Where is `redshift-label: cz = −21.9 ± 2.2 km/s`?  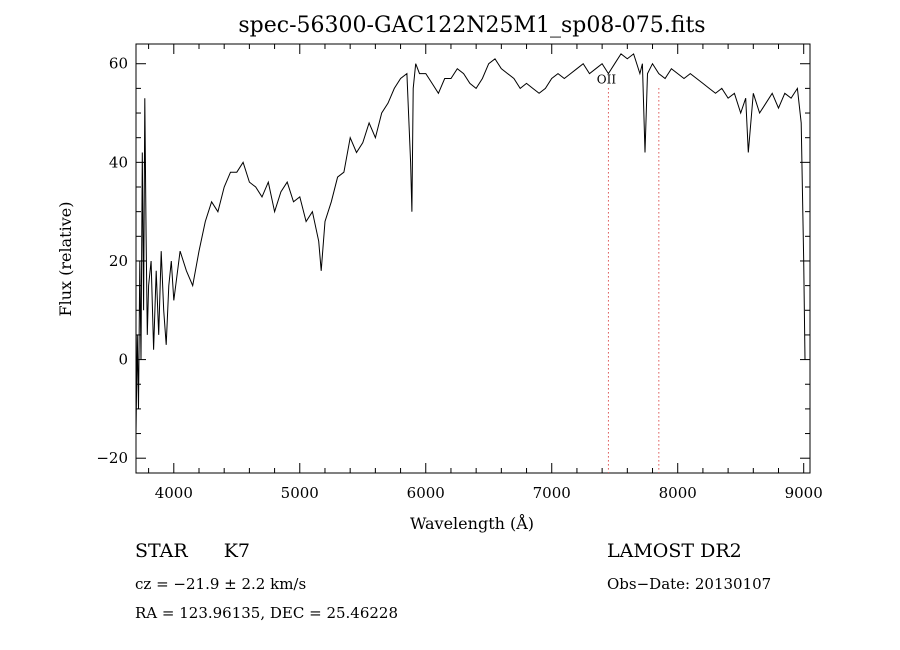
redshift-label: cz = −21.9 ± 2.2 km/s is located at coordinates (221, 584).